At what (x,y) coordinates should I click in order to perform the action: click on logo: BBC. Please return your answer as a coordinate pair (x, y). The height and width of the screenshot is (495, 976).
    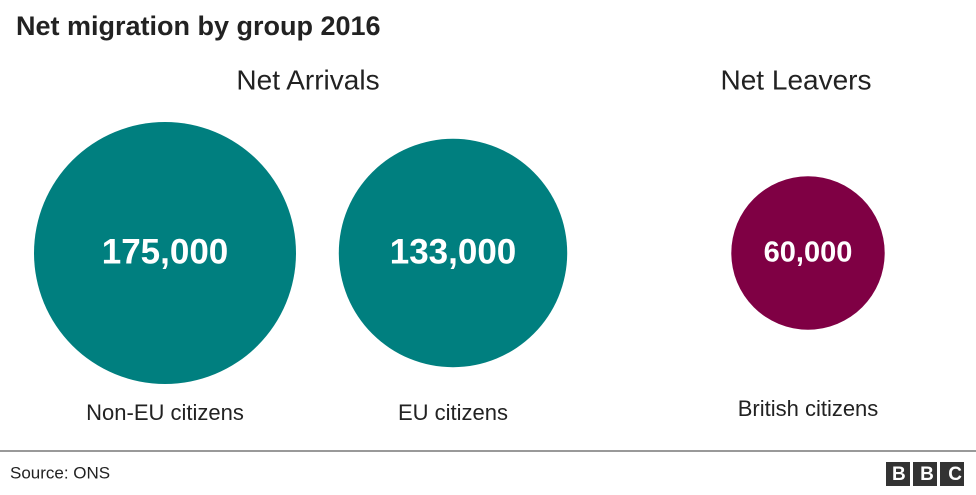
    Looking at the image, I should click on (934, 474).